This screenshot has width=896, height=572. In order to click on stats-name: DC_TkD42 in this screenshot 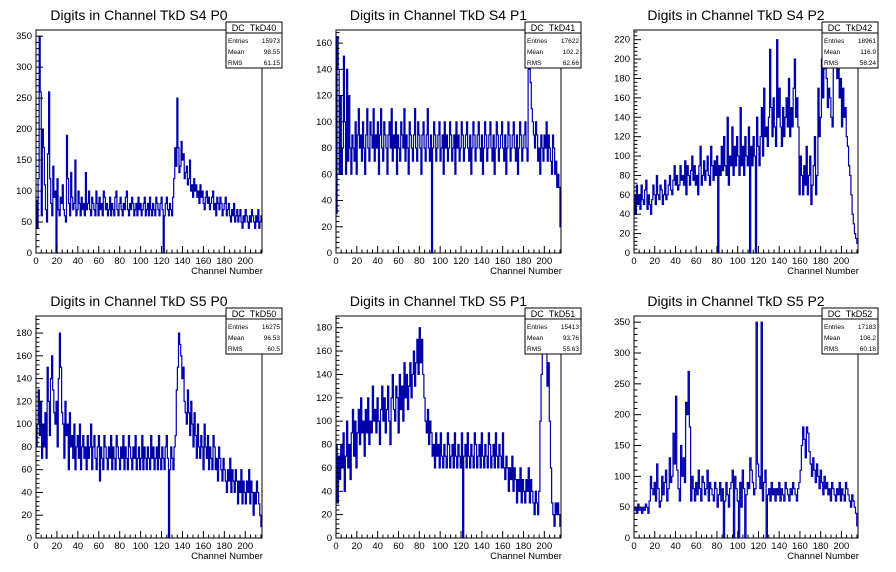, I will do `click(850, 28)`.